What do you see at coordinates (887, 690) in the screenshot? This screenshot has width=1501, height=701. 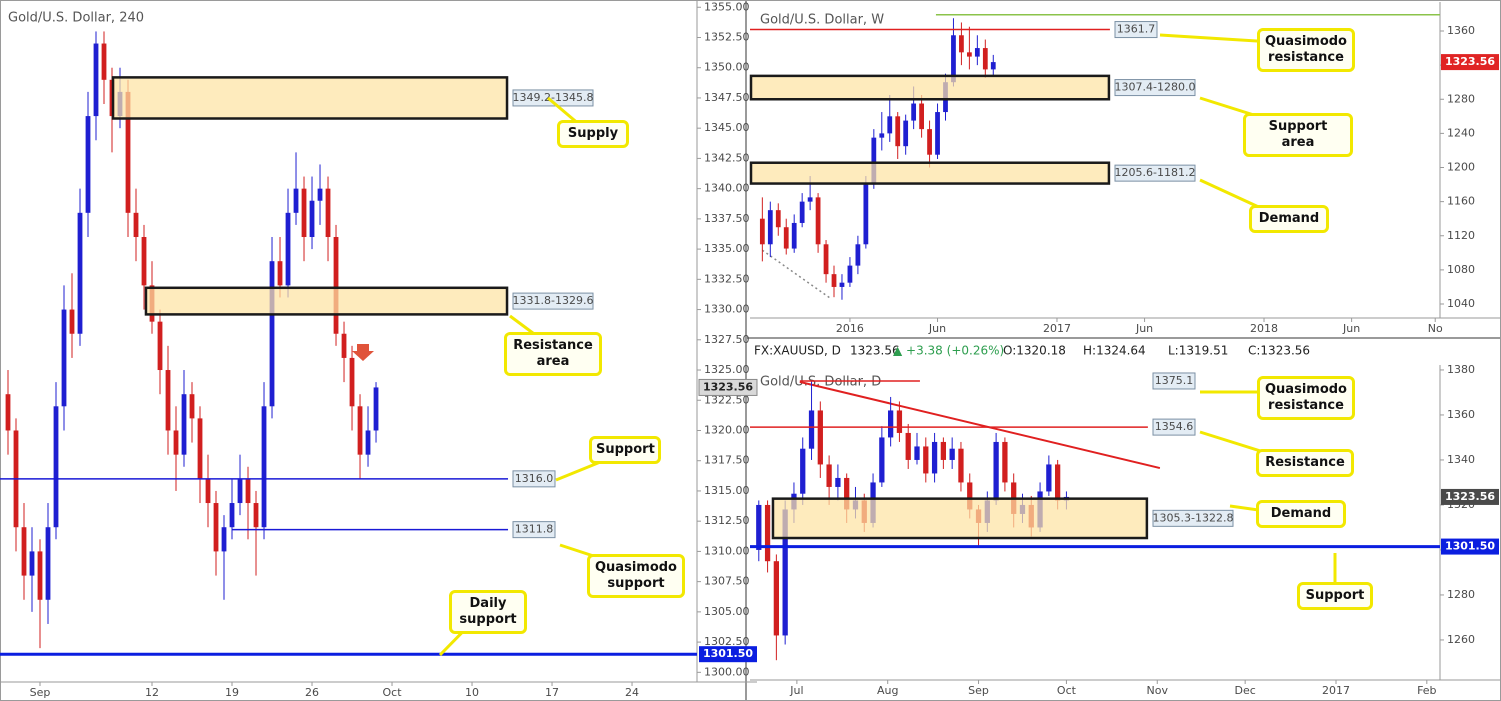 I see `x-tick-label: Aug` at bounding box center [887, 690].